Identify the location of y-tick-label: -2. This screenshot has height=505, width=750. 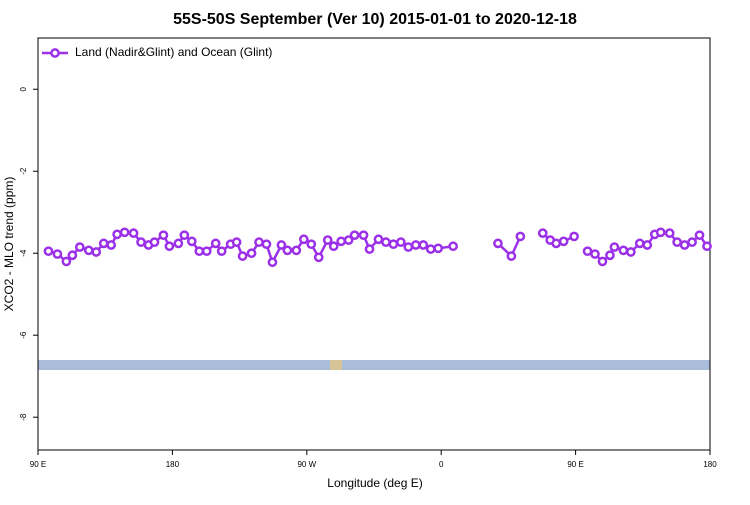
(23, 171).